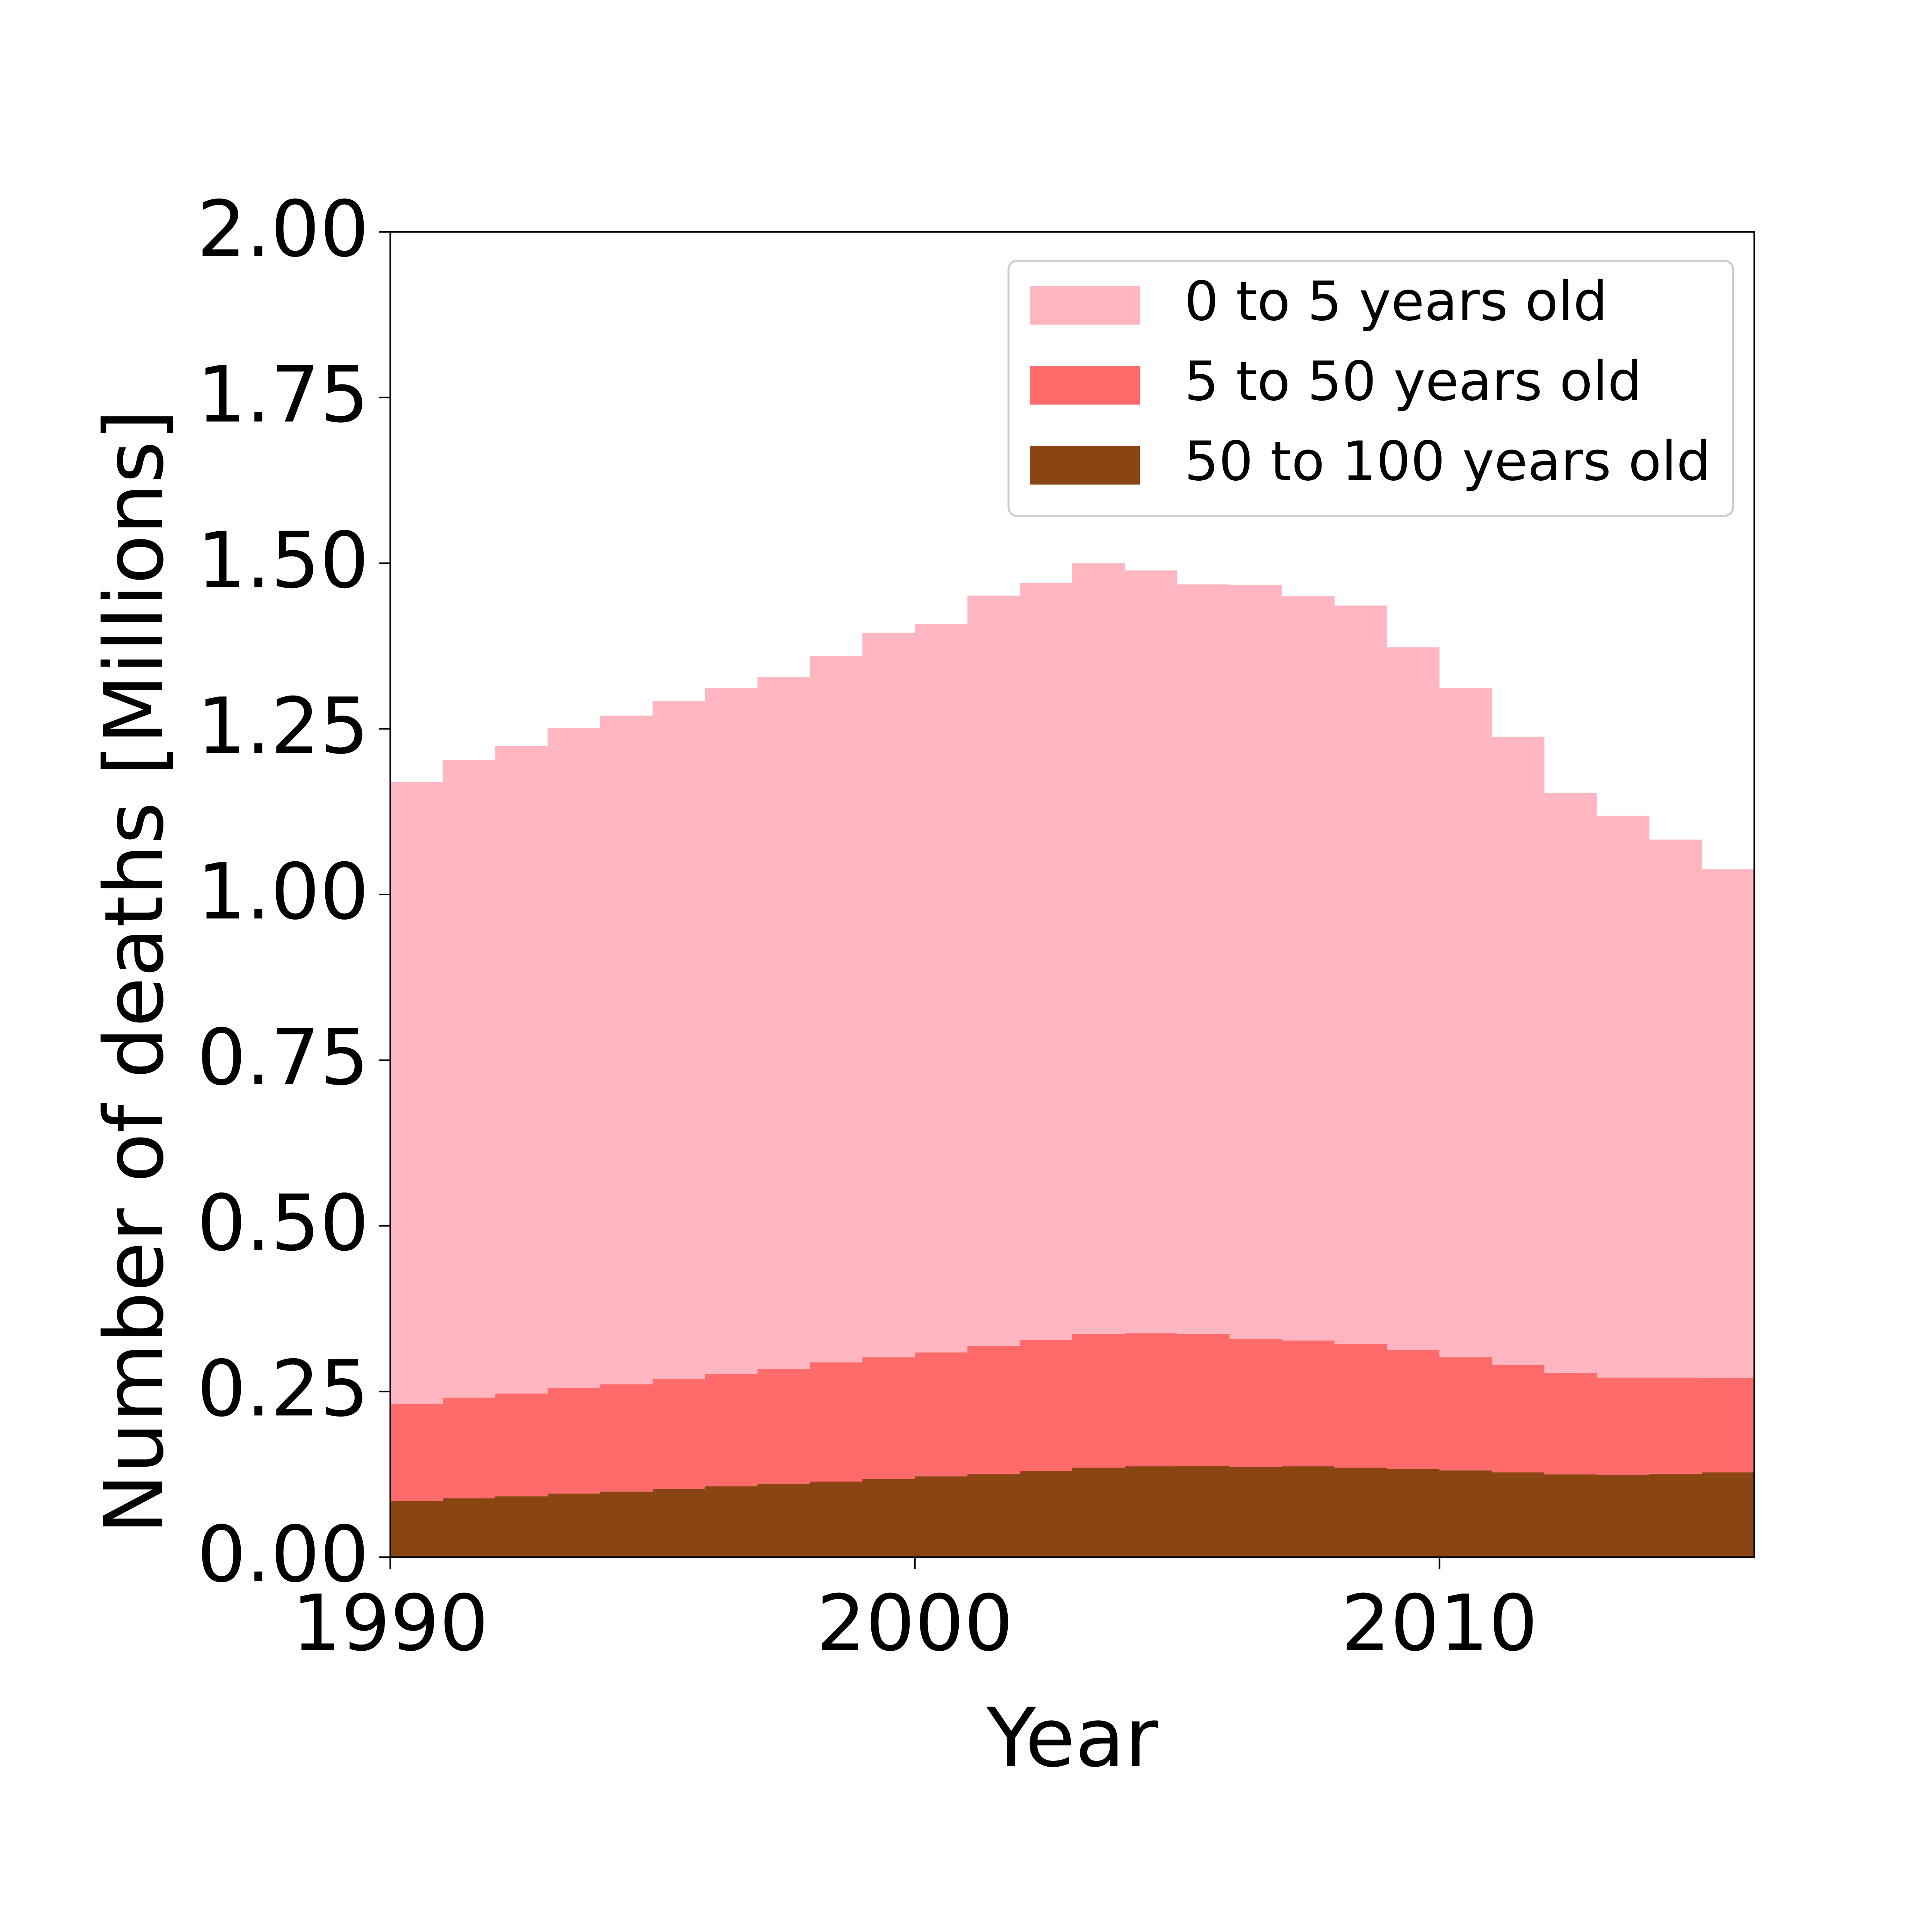  Describe the element at coordinates (283, 892) in the screenshot. I see `y-tick-label: 1.00` at that location.